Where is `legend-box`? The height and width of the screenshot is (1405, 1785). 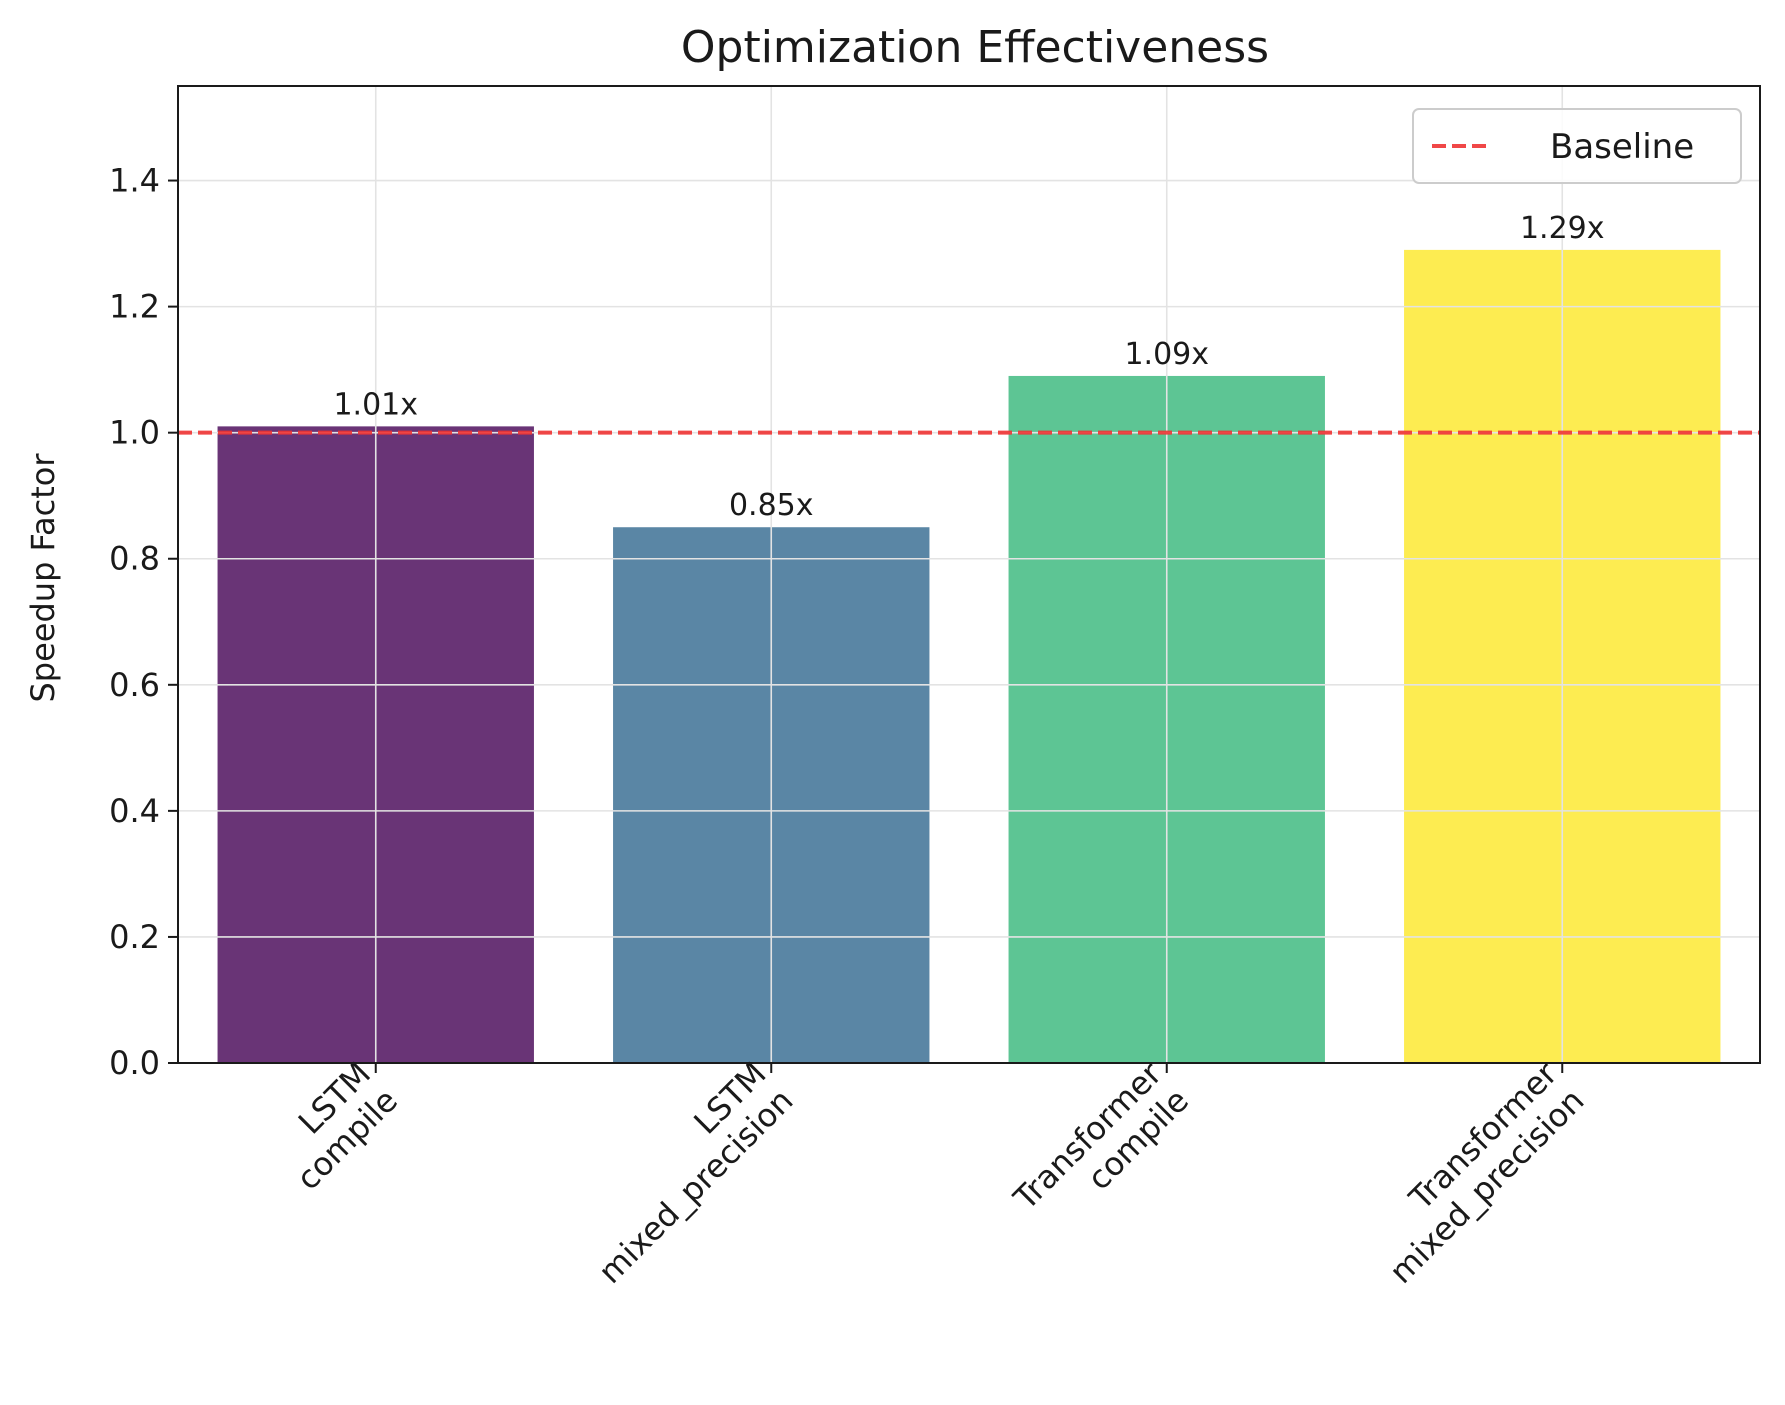 legend-box is located at coordinates (1577, 146).